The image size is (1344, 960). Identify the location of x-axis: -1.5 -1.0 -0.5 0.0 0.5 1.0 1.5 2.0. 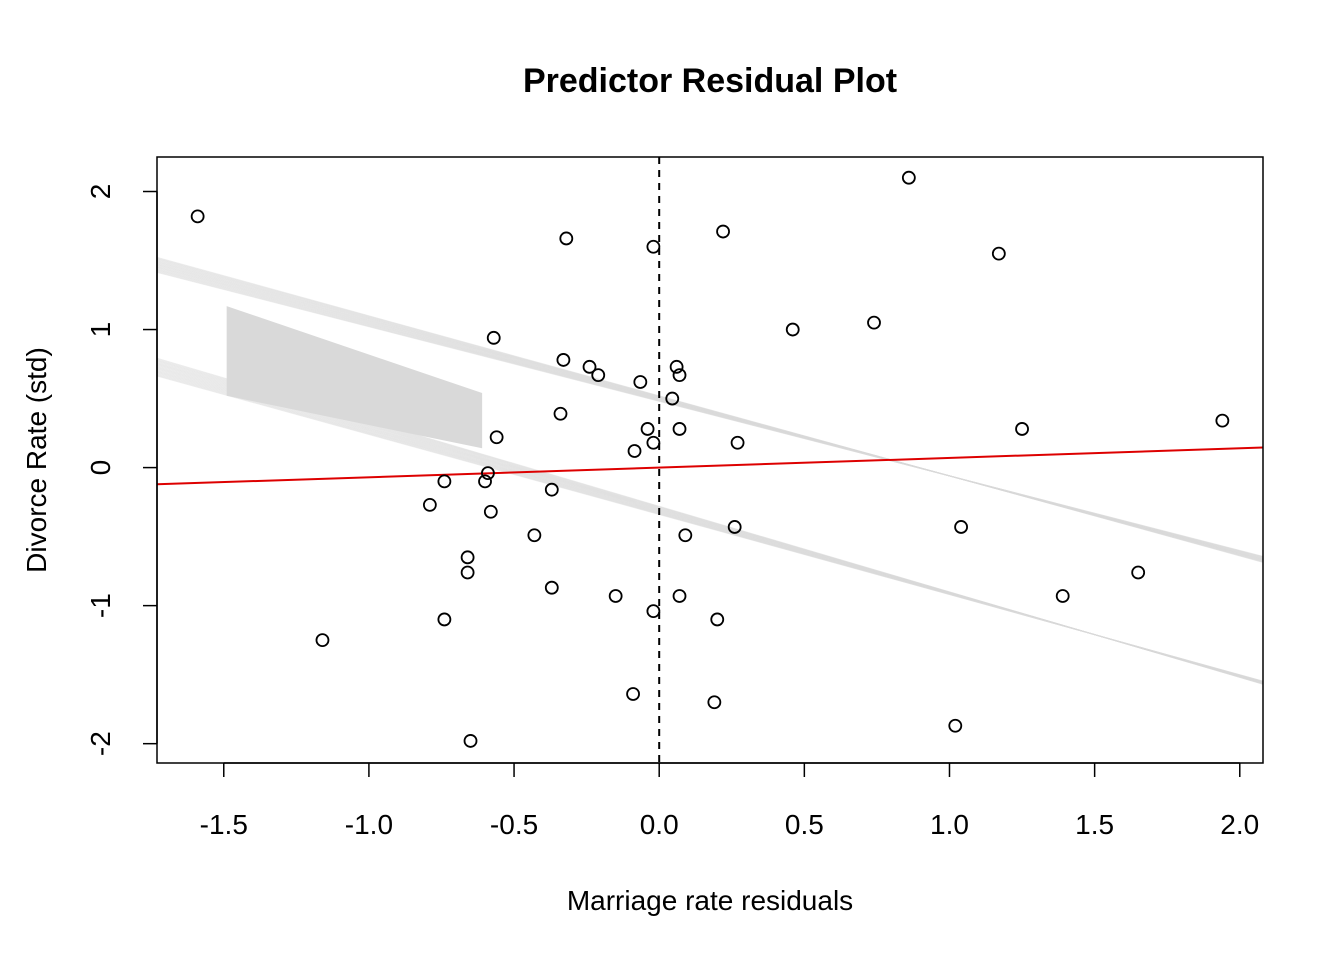
(729, 801).